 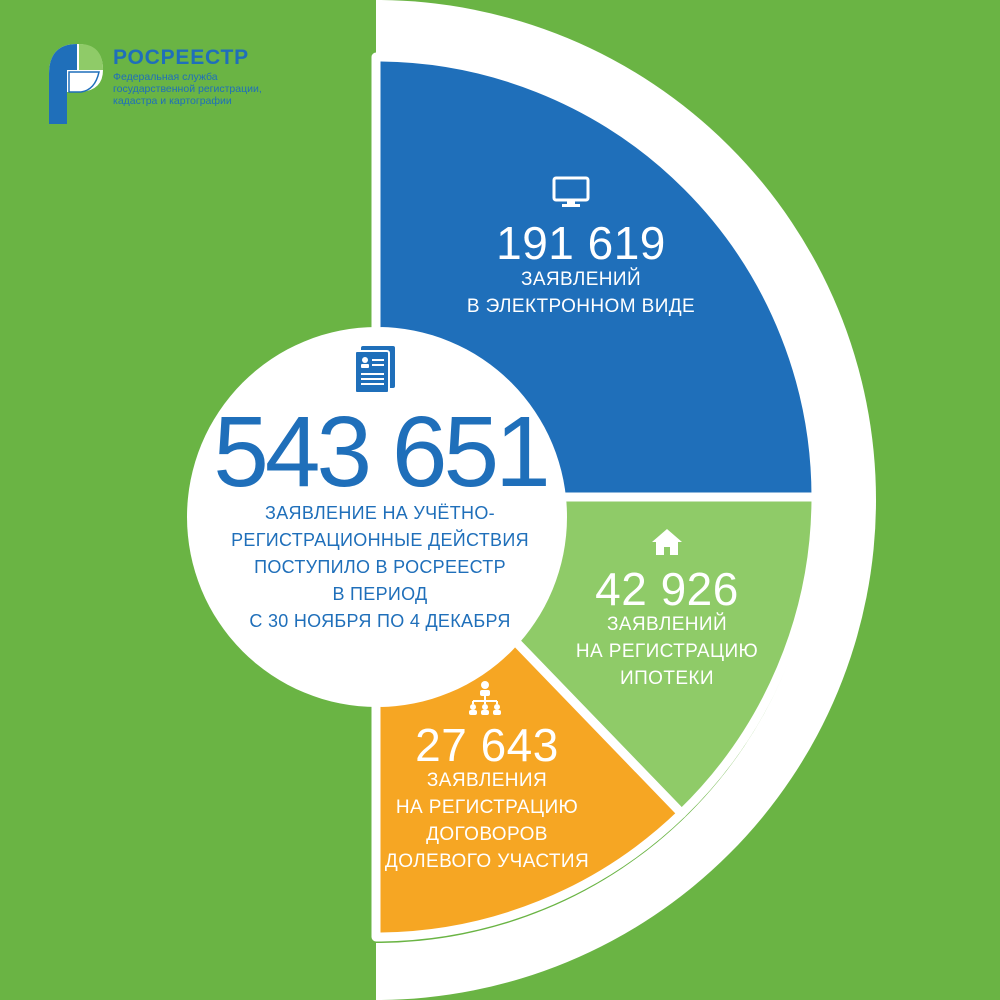 What do you see at coordinates (485, 698) in the screenshot?
I see `people-network-icon` at bounding box center [485, 698].